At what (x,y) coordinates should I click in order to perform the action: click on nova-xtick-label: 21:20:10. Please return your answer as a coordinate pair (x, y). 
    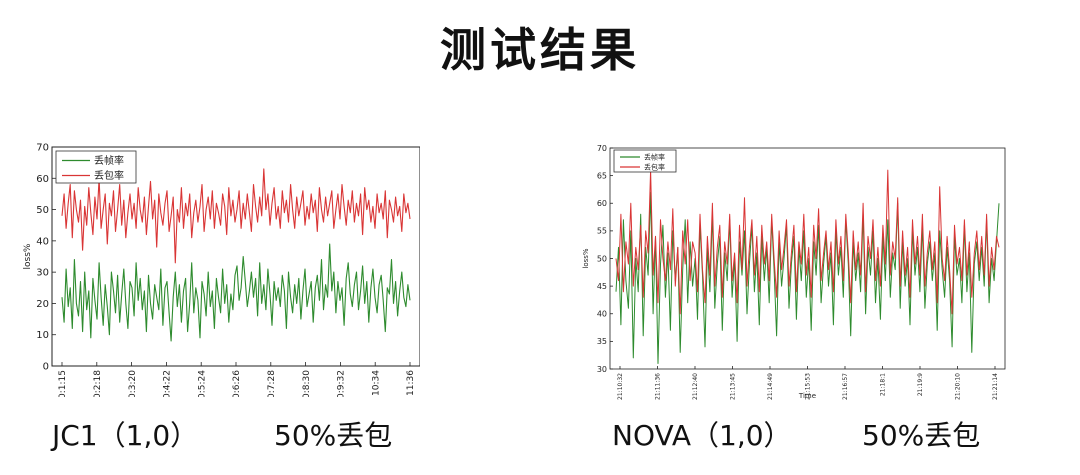
    Looking at the image, I should click on (958, 386).